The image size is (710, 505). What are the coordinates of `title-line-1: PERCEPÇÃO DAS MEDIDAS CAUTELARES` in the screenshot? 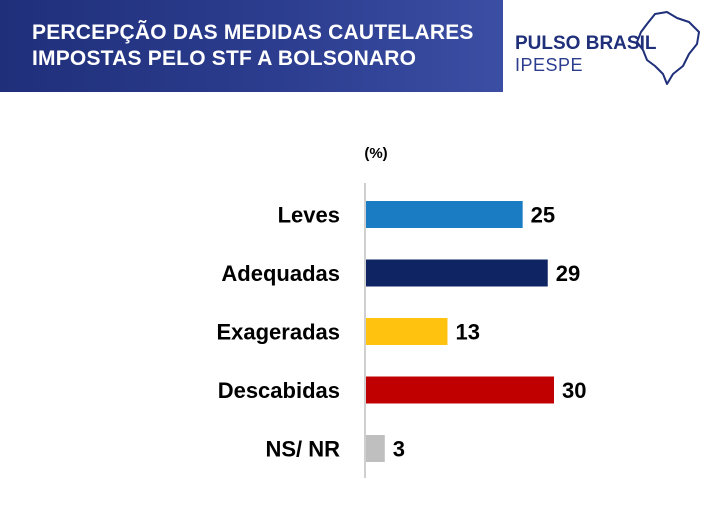 It's located at (253, 32).